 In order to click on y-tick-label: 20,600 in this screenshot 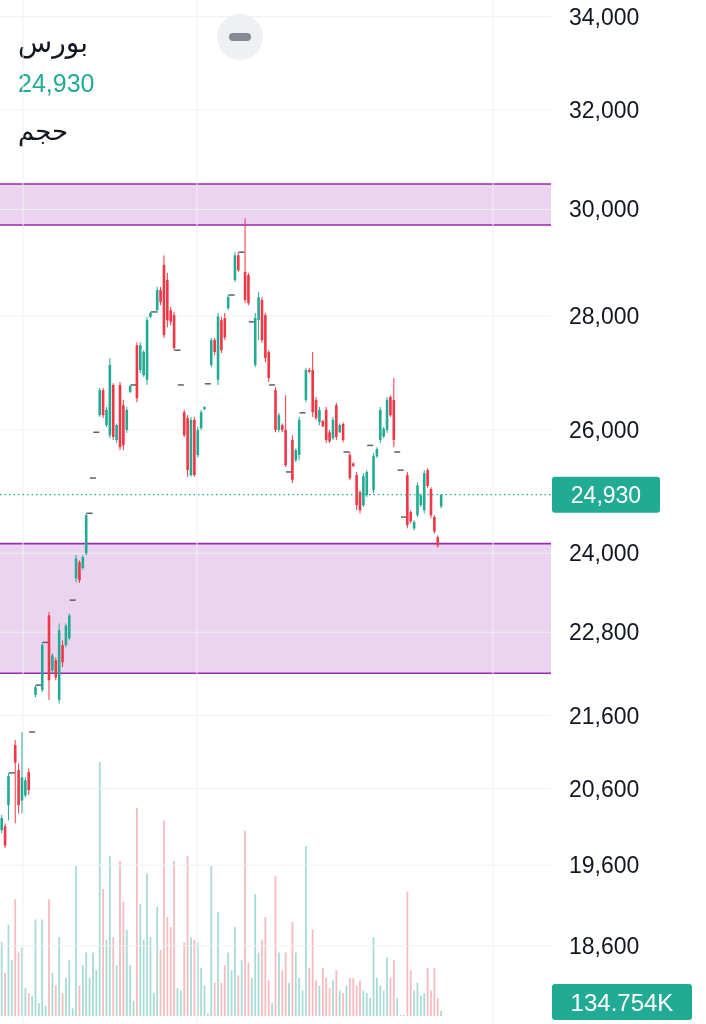, I will do `click(604, 788)`.